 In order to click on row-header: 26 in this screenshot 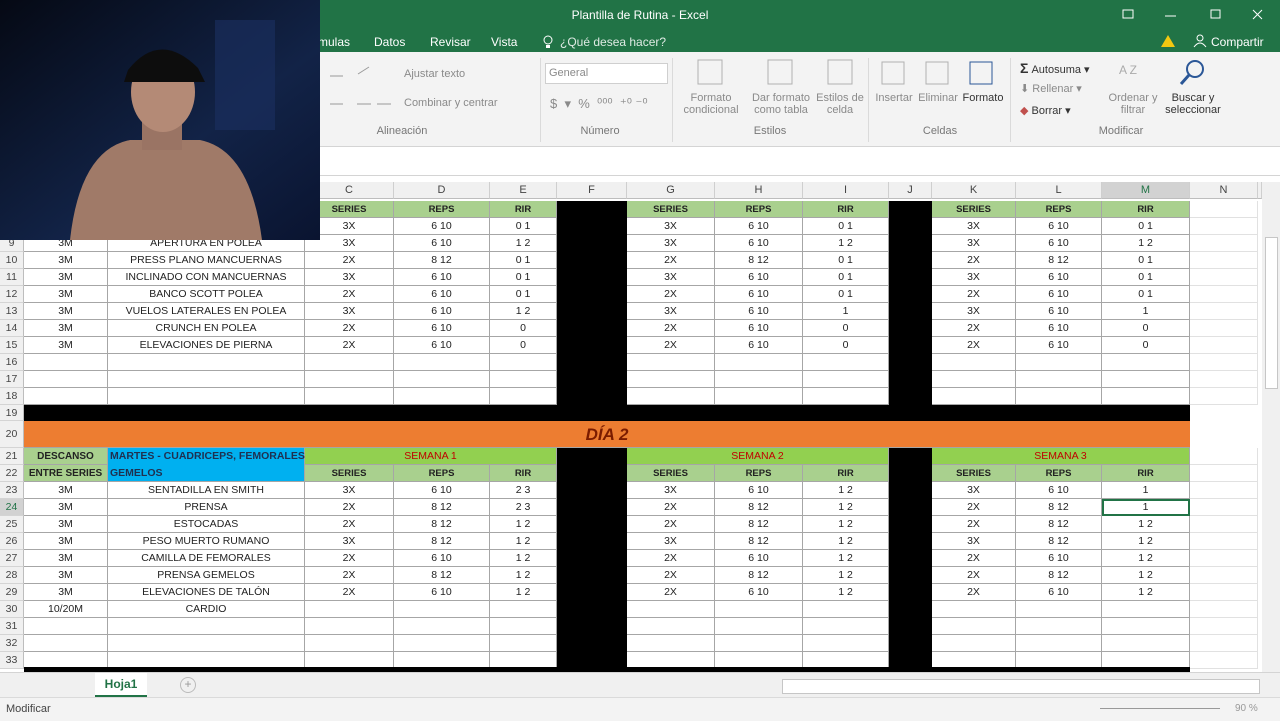, I will do `click(12, 541)`.